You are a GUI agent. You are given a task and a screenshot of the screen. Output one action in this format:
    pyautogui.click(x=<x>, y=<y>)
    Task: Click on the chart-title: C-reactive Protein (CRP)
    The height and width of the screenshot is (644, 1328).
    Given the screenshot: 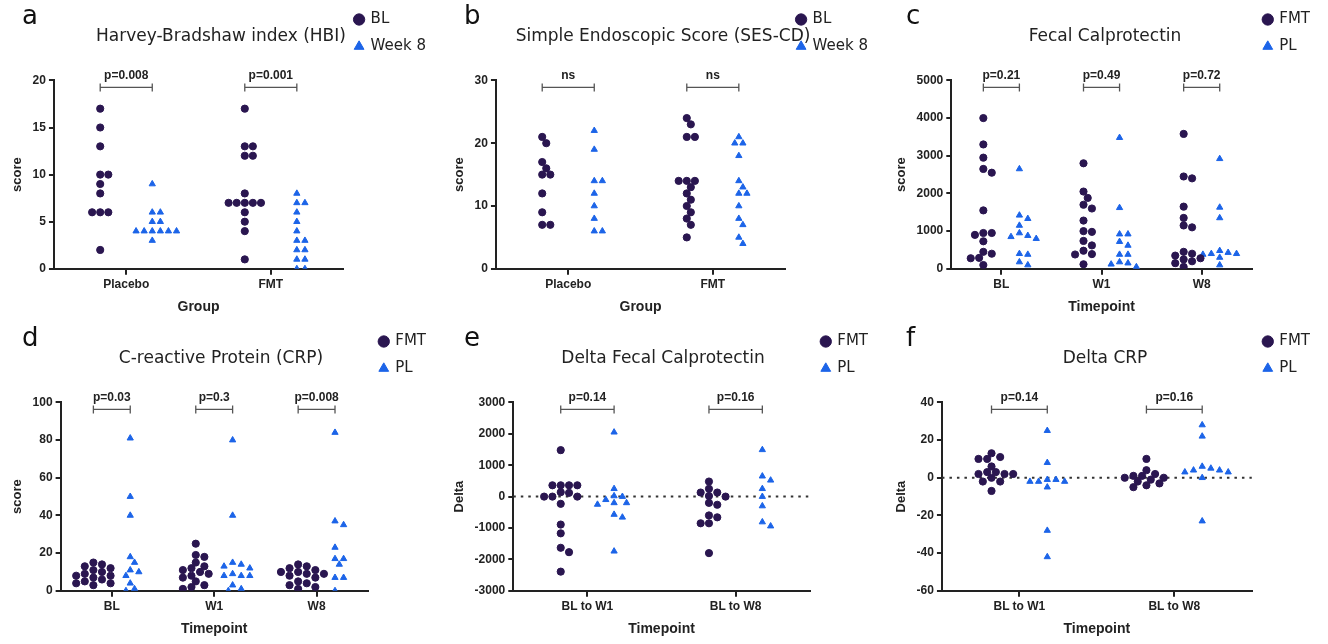 What is the action you would take?
    pyautogui.click(x=221, y=356)
    